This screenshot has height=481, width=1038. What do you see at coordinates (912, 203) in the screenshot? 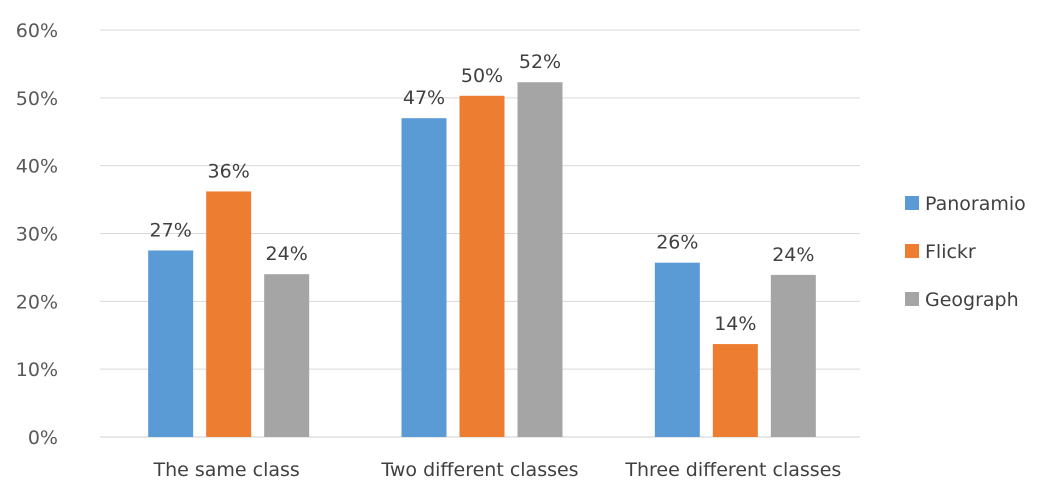
I see `legend-swatch-panoramio` at bounding box center [912, 203].